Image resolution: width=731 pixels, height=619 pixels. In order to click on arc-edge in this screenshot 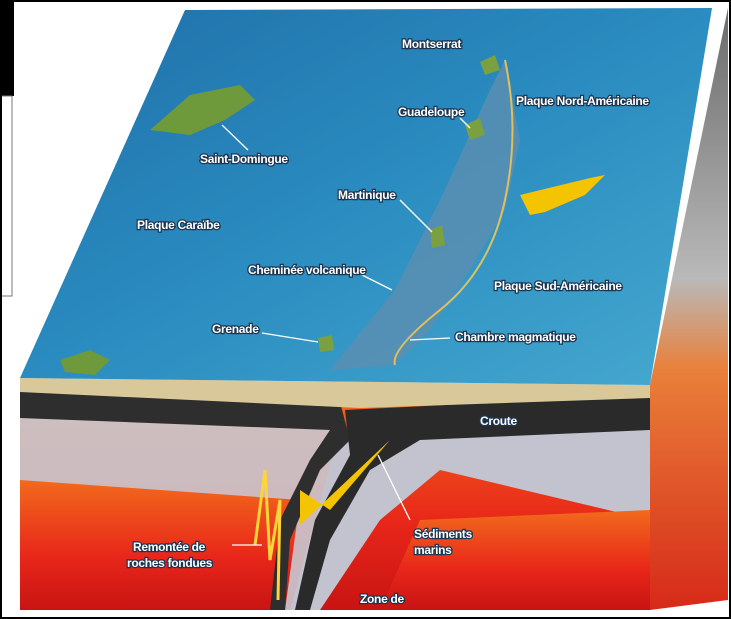, I will do `click(453, 212)`.